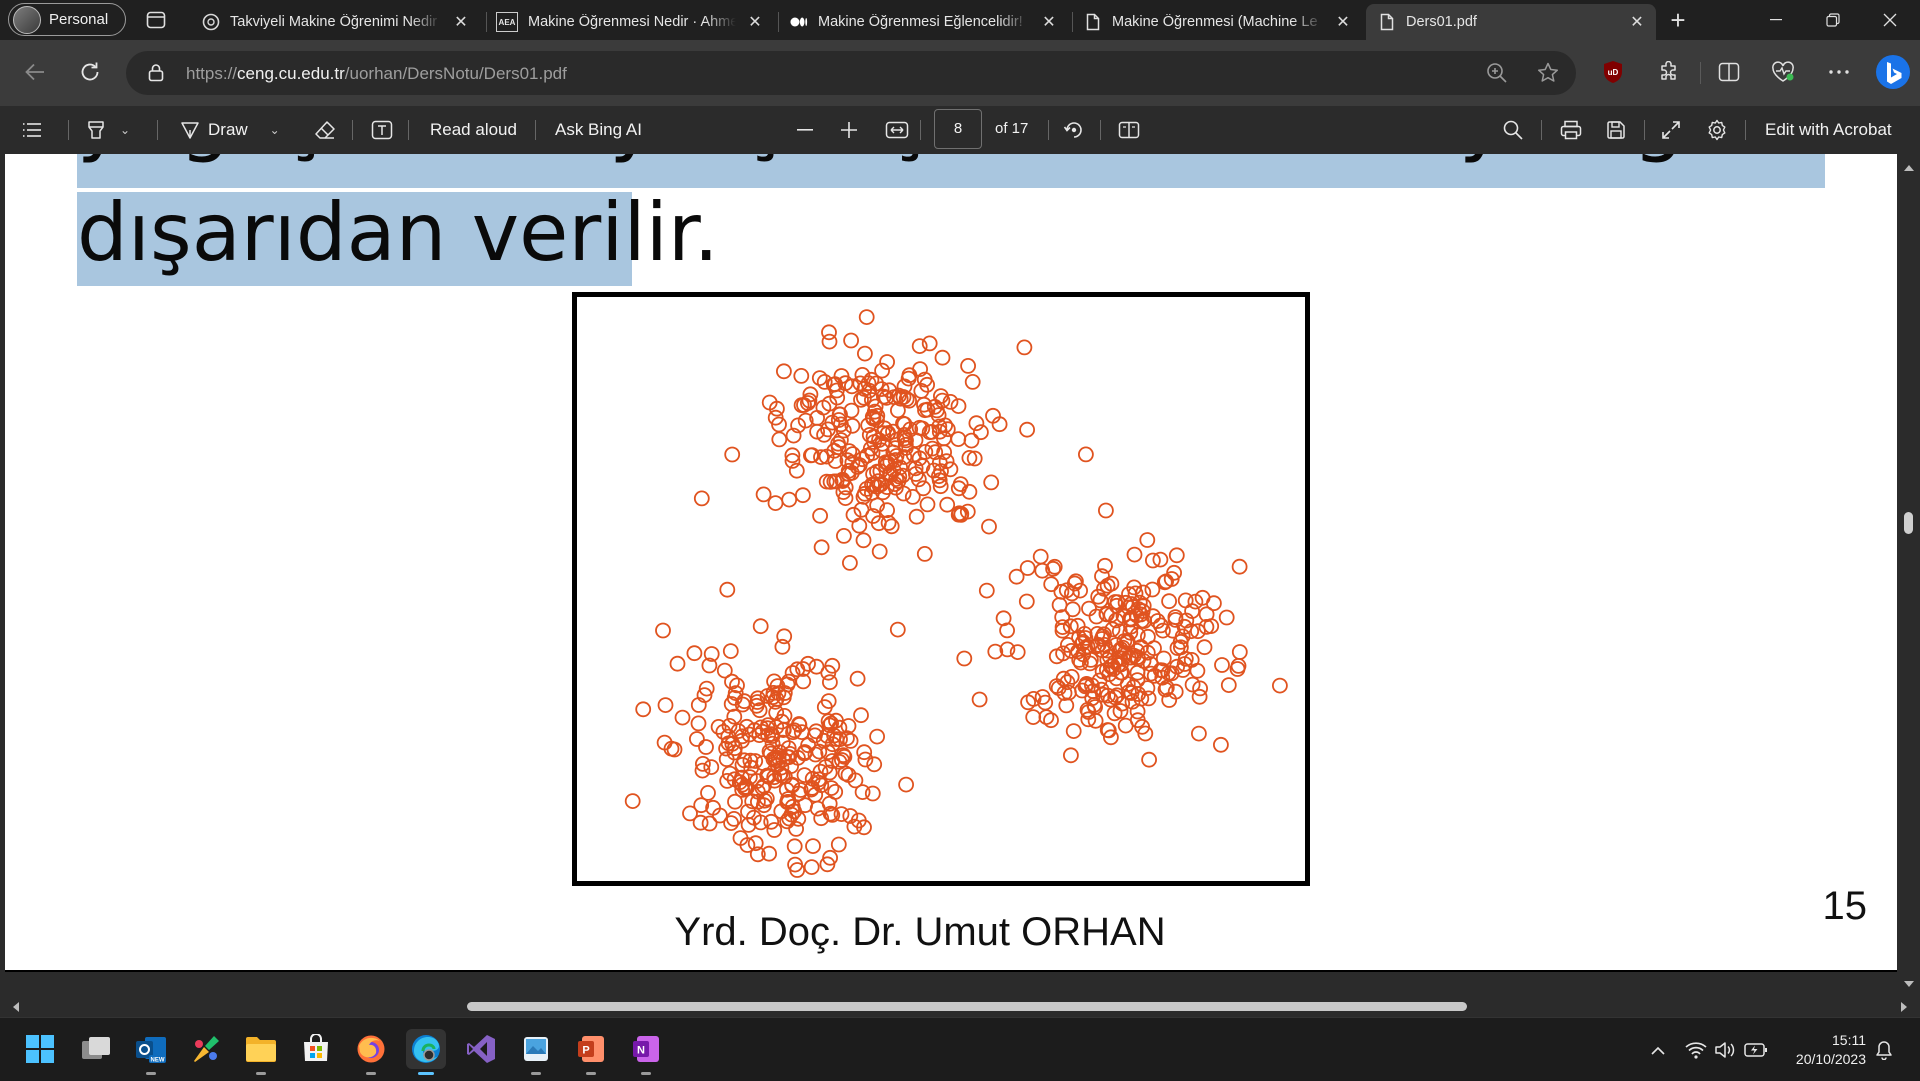 This screenshot has height=1081, width=1920. Describe the element at coordinates (849, 130) in the screenshot. I see `zoom-in-button` at that location.